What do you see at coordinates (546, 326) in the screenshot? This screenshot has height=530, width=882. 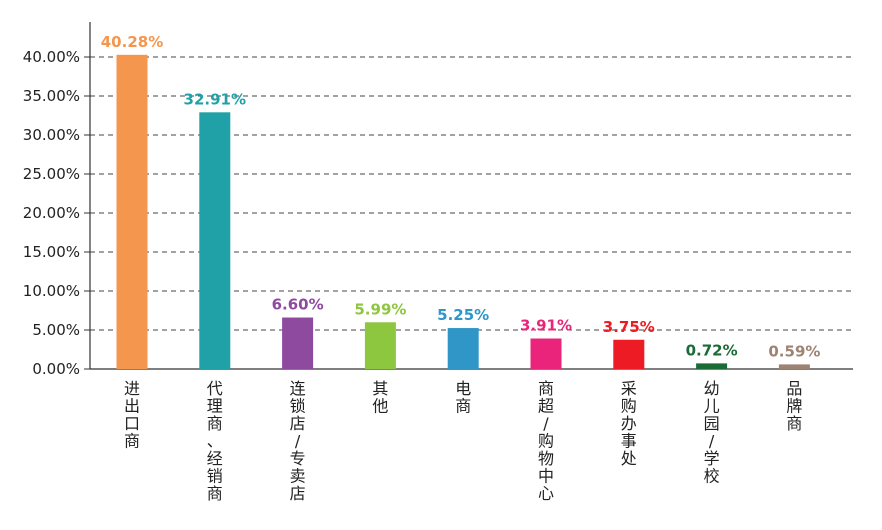 I see `value-label: 3.91%` at bounding box center [546, 326].